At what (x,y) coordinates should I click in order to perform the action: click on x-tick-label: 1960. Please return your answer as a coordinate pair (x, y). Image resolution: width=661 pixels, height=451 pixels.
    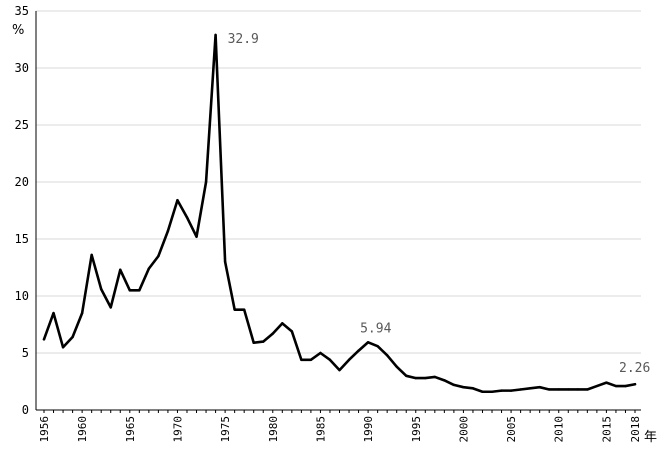
    Looking at the image, I should click on (82, 429).